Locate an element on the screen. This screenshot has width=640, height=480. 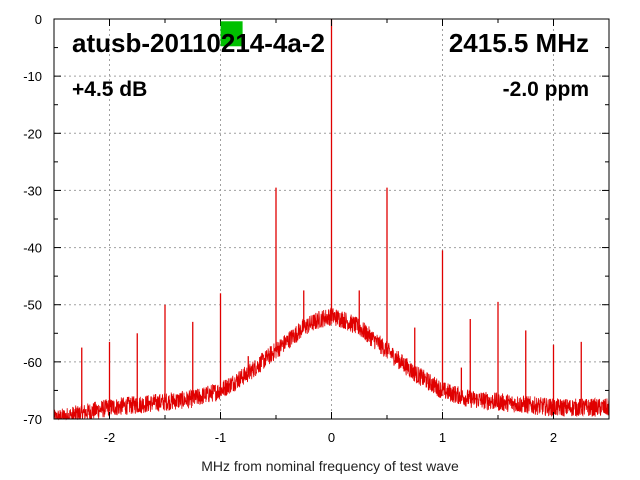
device-label: atusb-20110214-4a-2 is located at coordinates (198, 43).